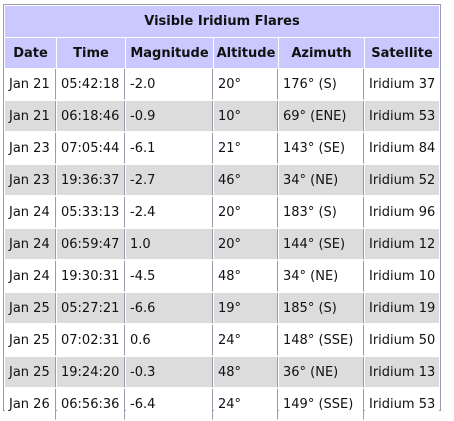  What do you see at coordinates (246, 53) in the screenshot?
I see `column-header-altitude: Altitude` at bounding box center [246, 53].